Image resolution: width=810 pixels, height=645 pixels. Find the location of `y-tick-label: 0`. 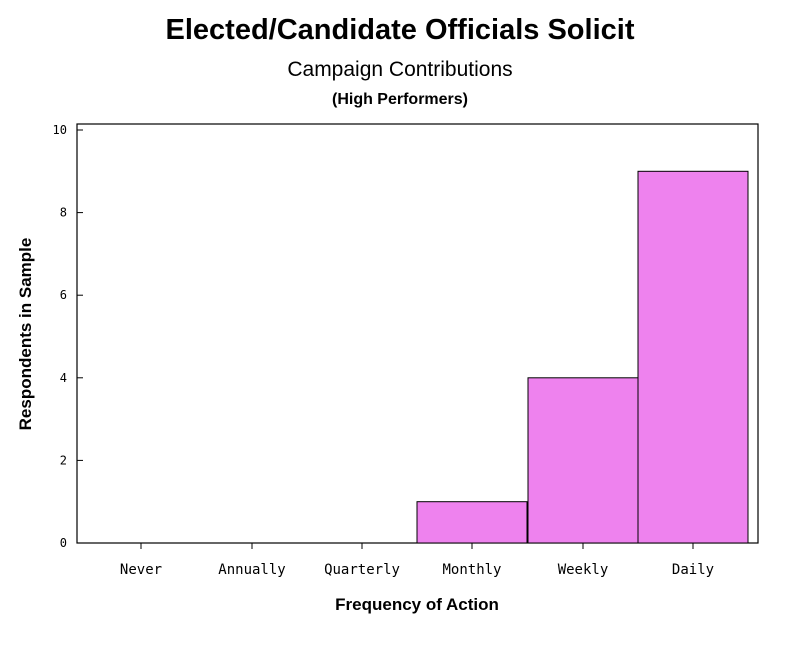

y-tick-label: 0 is located at coordinates (63, 543).